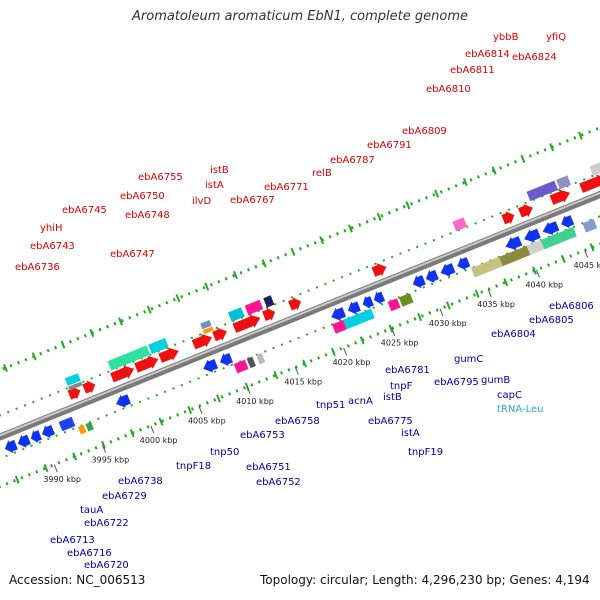 The width and height of the screenshot is (600, 600). What do you see at coordinates (410, 433) in the screenshot?
I see `reverse-gene-label-18: istA` at bounding box center [410, 433].